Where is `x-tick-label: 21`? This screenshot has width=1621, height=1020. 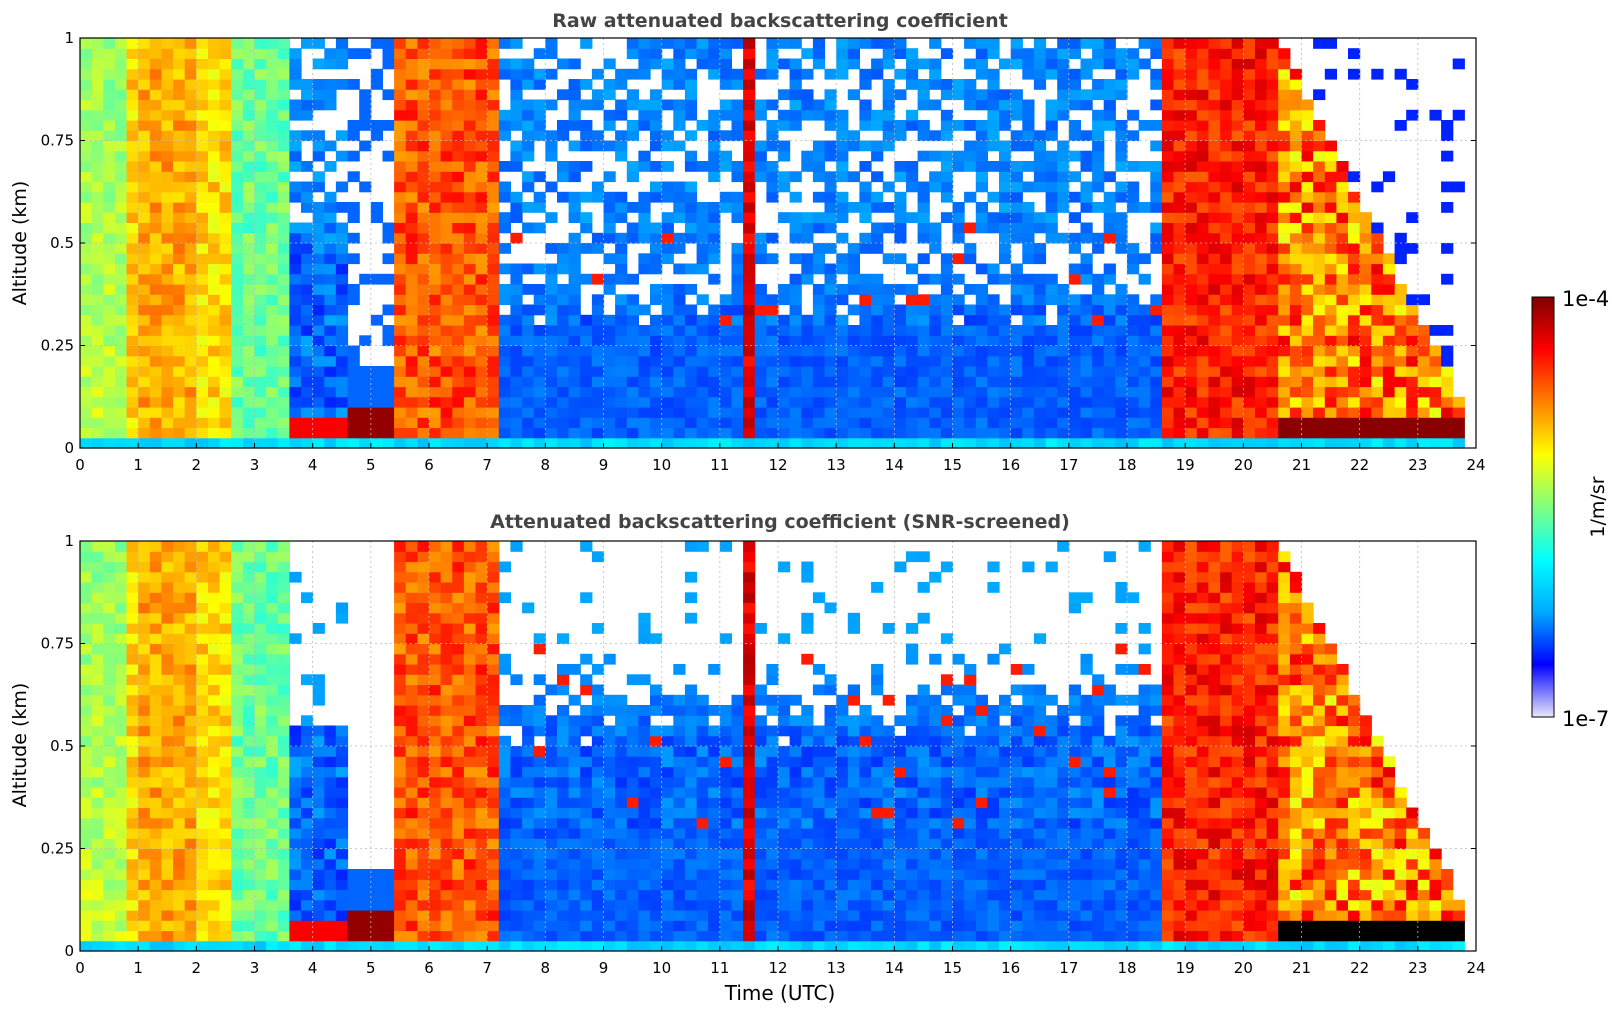
x-tick-label: 21 is located at coordinates (1301, 465).